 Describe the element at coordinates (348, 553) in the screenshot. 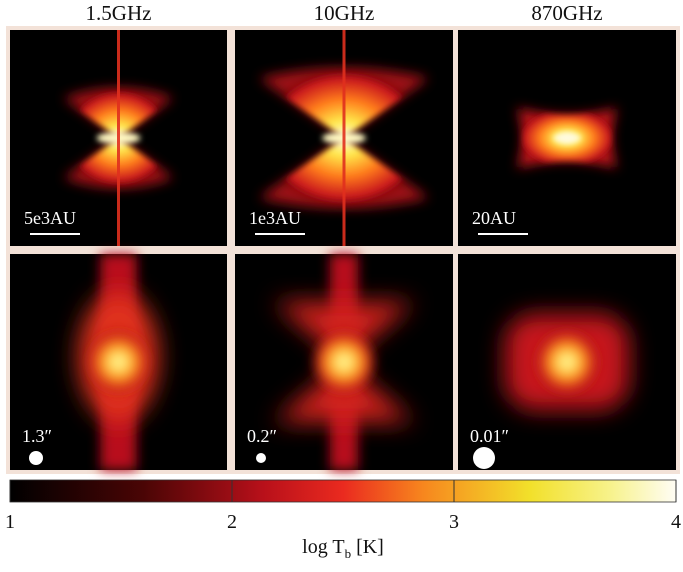

I see `label-sub: b` at that location.